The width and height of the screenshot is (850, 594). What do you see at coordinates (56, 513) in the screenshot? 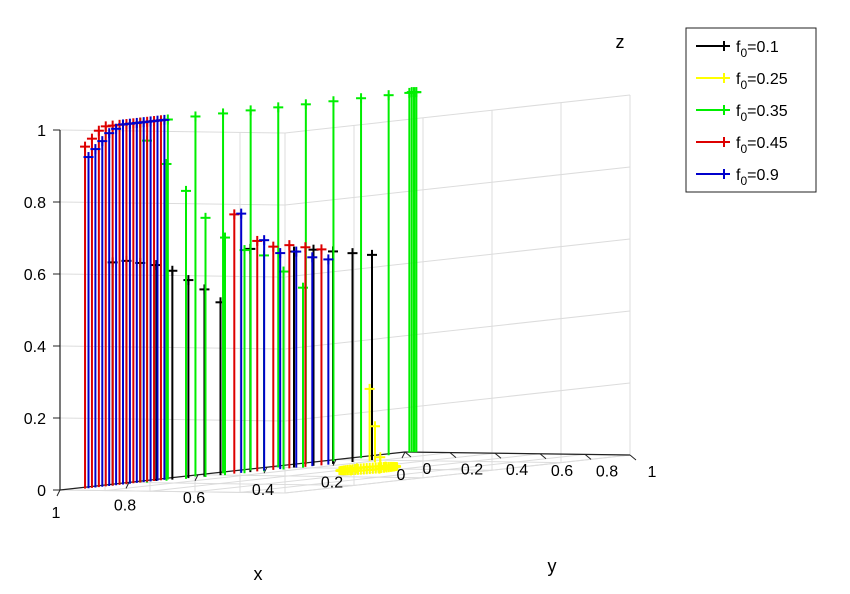
I see `x-tick-label: 1` at bounding box center [56, 513].